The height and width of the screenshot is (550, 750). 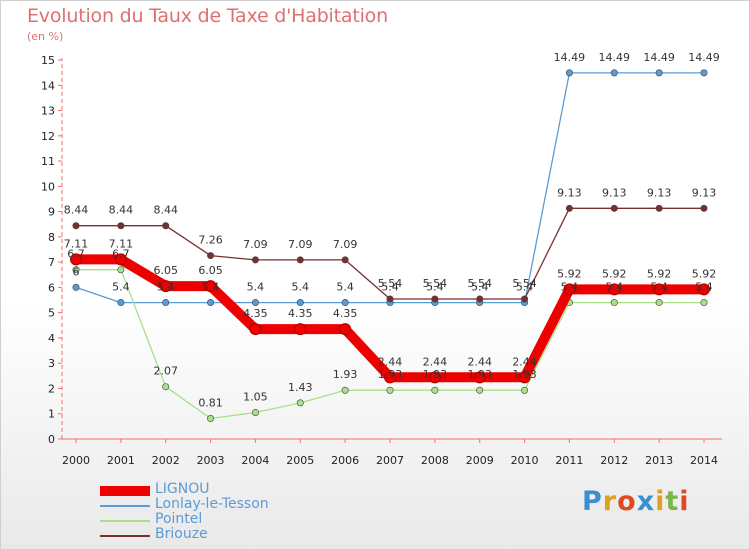 What do you see at coordinates (51, 313) in the screenshot?
I see `y-tick-label: 5` at bounding box center [51, 313].